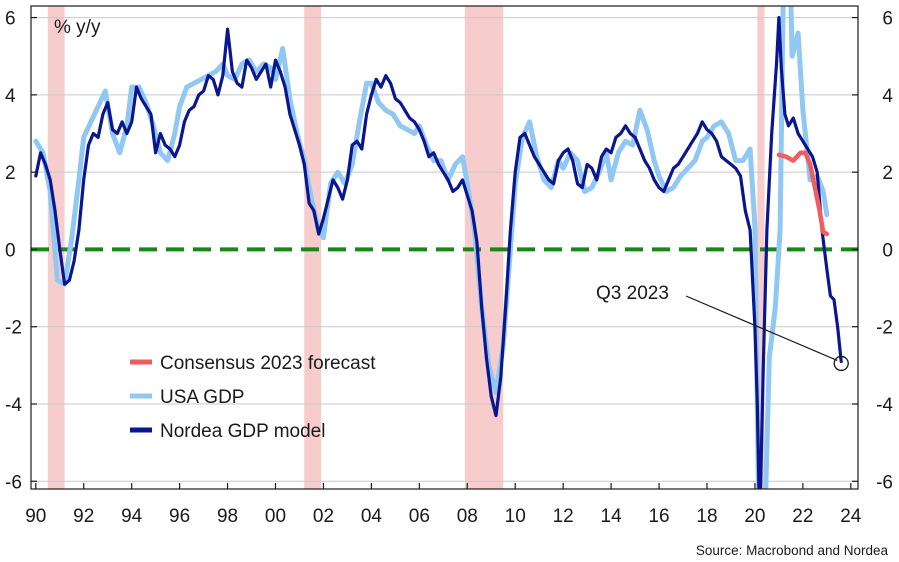 The width and height of the screenshot is (899, 562). Describe the element at coordinates (10, 173) in the screenshot. I see `y-tick-left-2: 2` at that location.